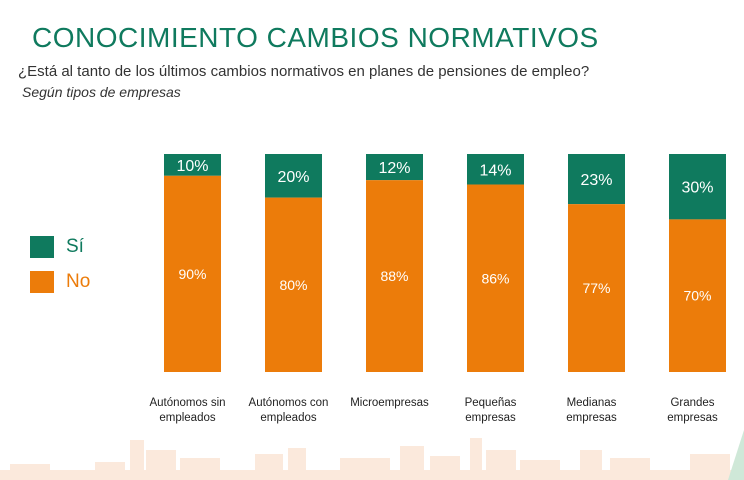 The height and width of the screenshot is (480, 744). I want to click on legend-label-no: No, so click(78, 281).